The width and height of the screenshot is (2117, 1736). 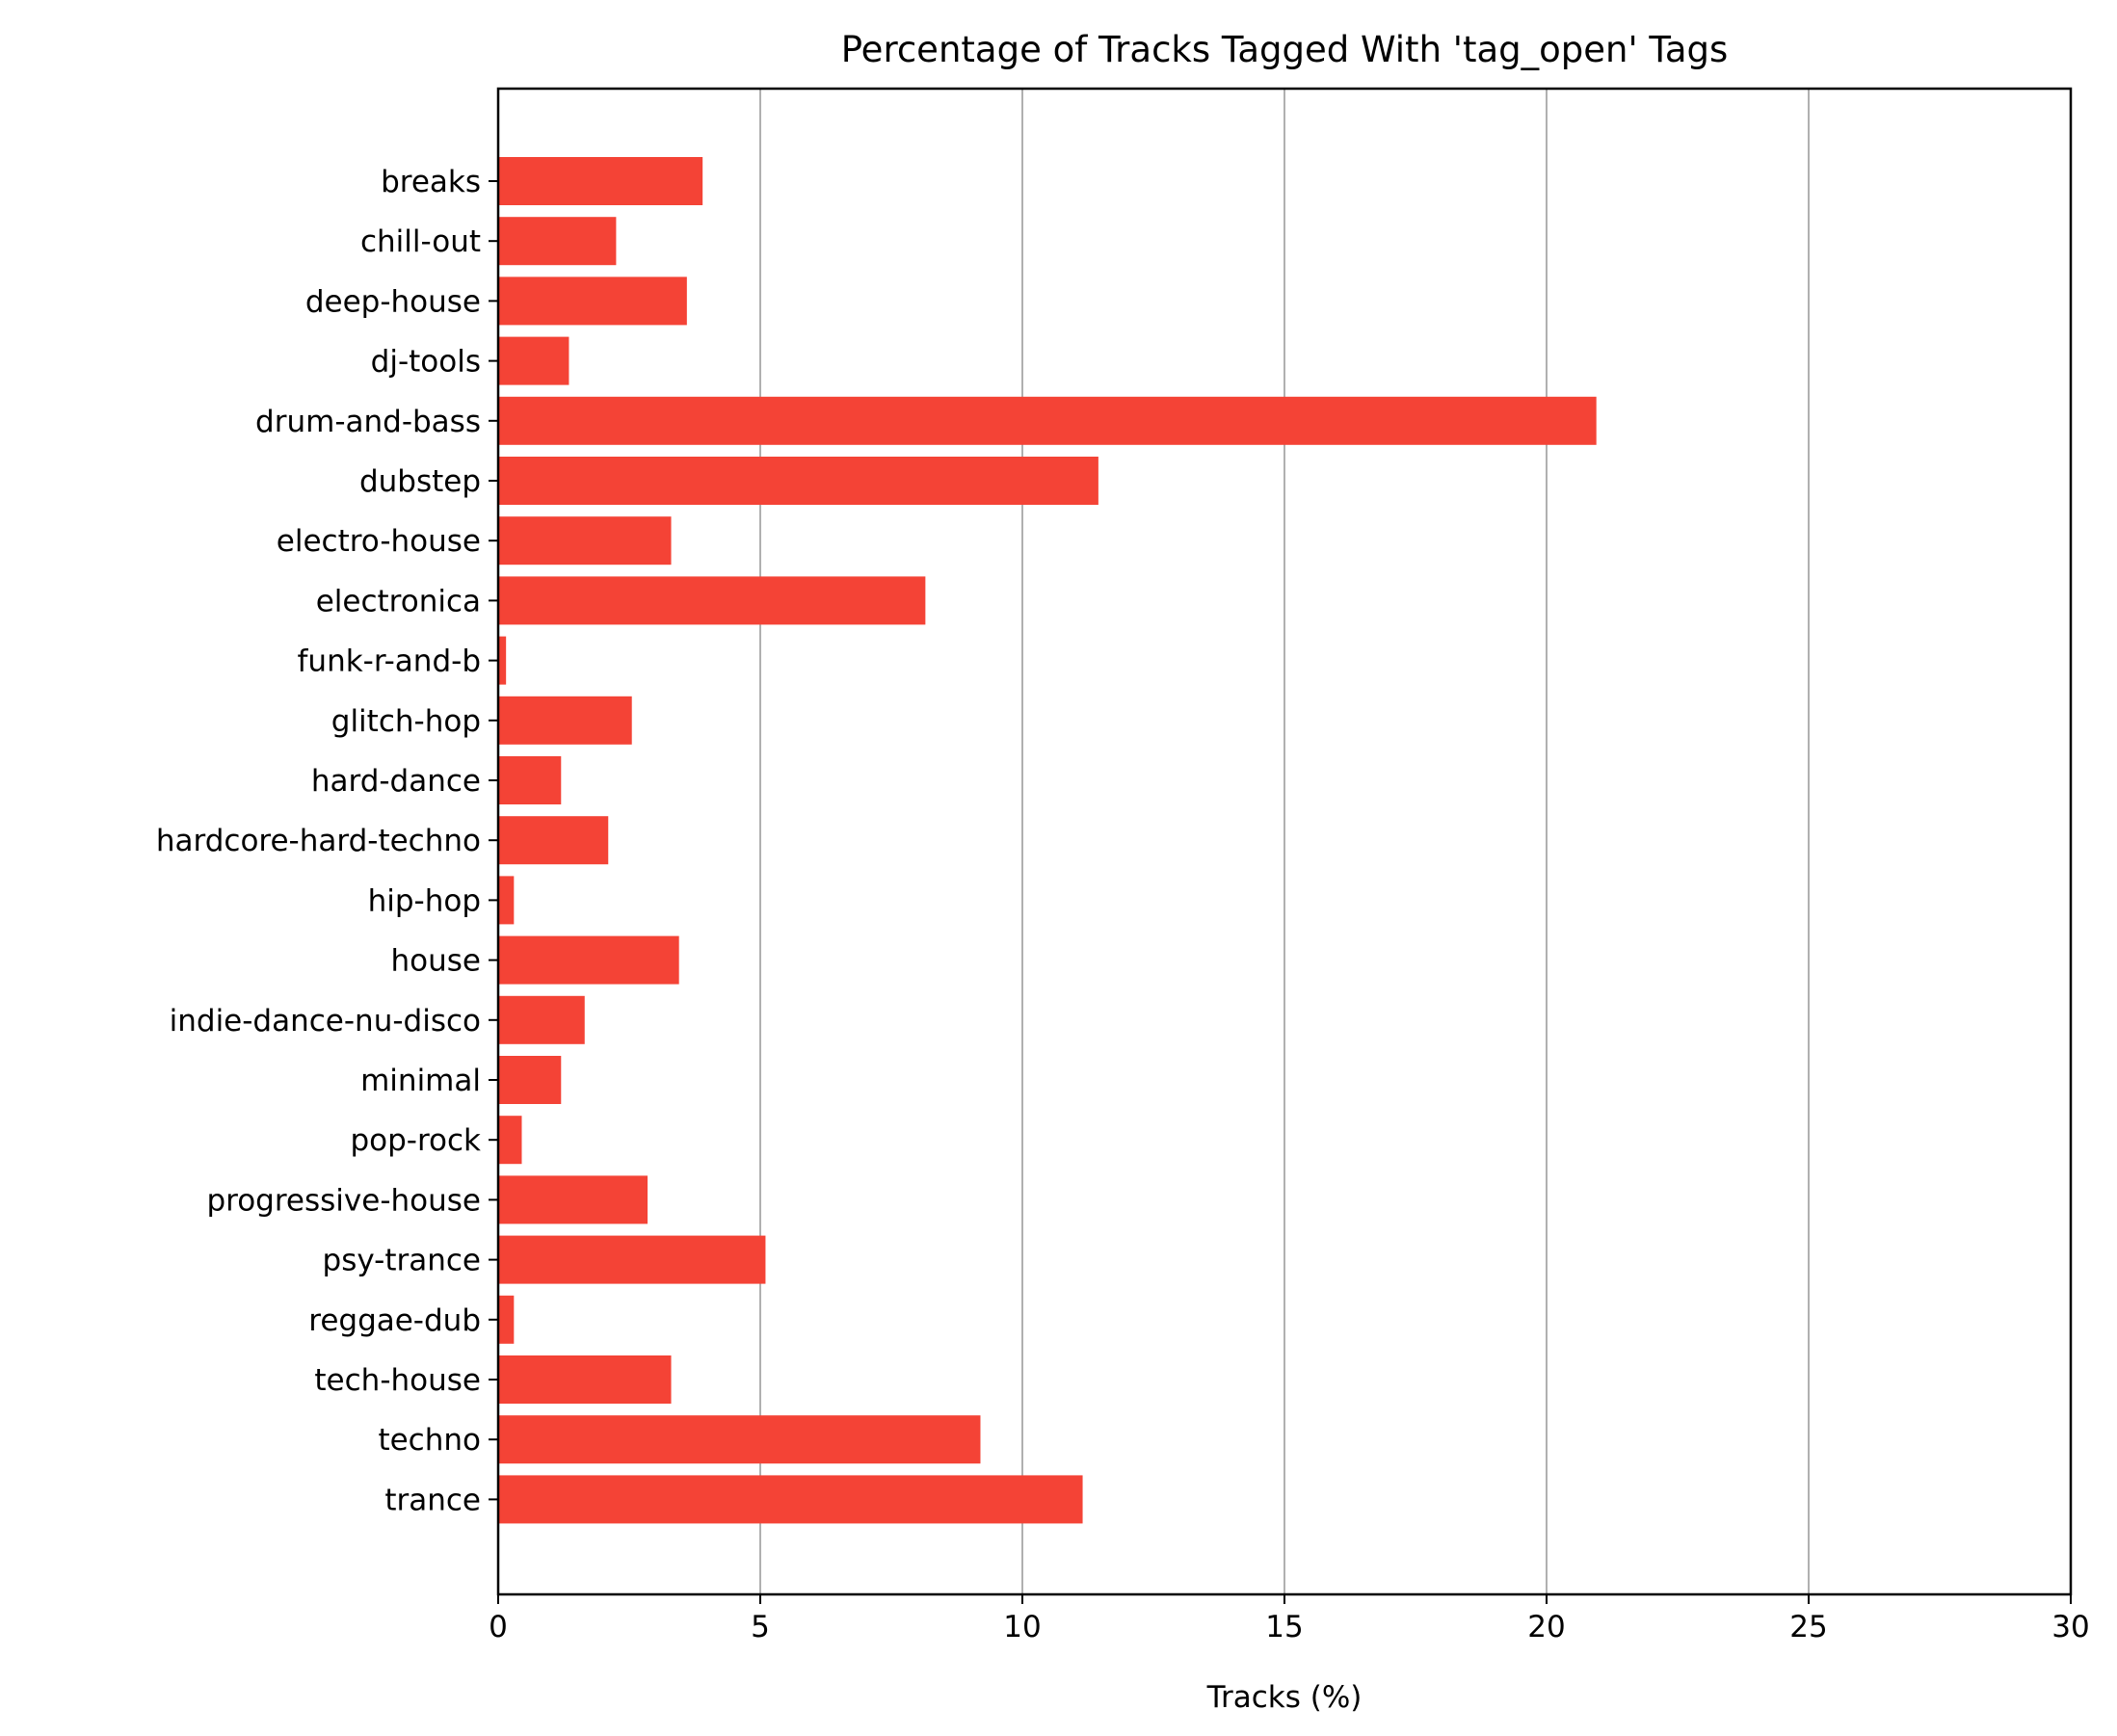 I want to click on y-tick-label: reggae-dub, so click(x=394, y=1320).